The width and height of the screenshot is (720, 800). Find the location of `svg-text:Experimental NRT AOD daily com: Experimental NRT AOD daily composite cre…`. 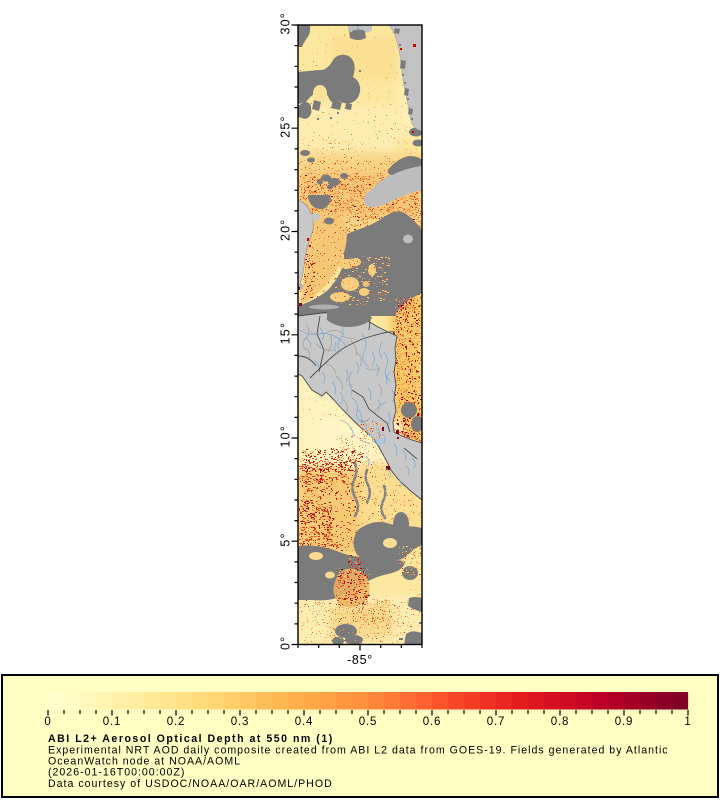

svg-text:Experimental NRT AOD daily com: Experimental NRT AOD daily composite cre… is located at coordinates (358, 750).